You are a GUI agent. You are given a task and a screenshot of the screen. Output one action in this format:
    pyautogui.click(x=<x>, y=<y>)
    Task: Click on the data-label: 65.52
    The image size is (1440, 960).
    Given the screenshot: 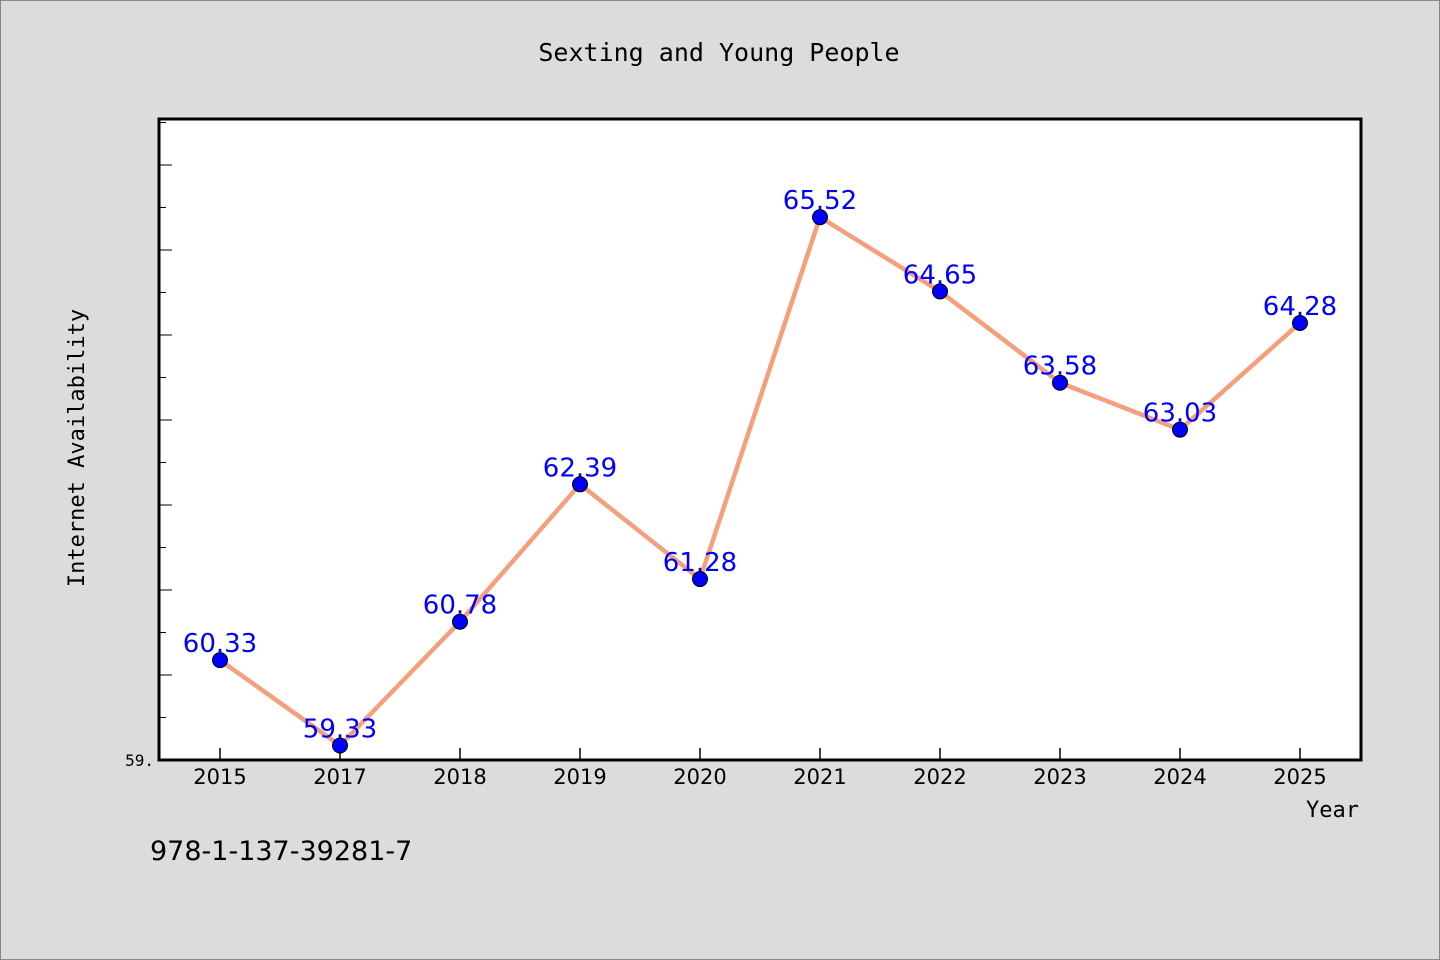 What is the action you would take?
    pyautogui.click(x=820, y=201)
    